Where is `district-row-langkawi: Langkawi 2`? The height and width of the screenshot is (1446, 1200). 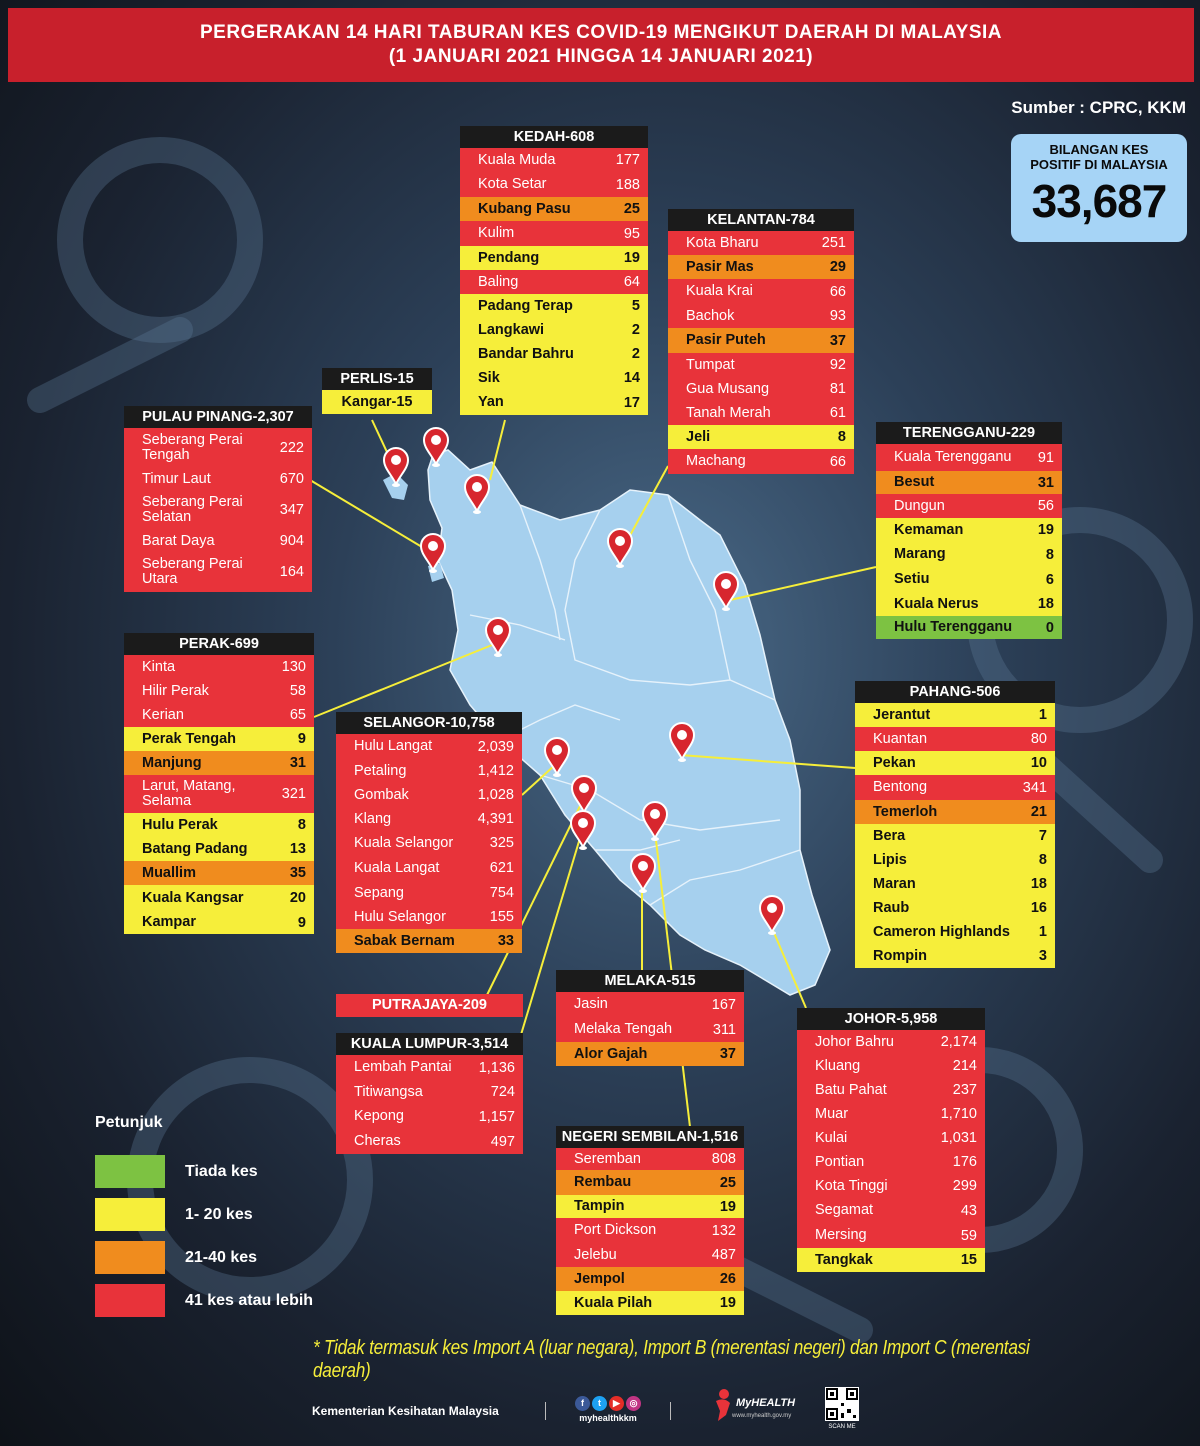
district-row-langkawi: Langkawi 2 is located at coordinates (554, 330).